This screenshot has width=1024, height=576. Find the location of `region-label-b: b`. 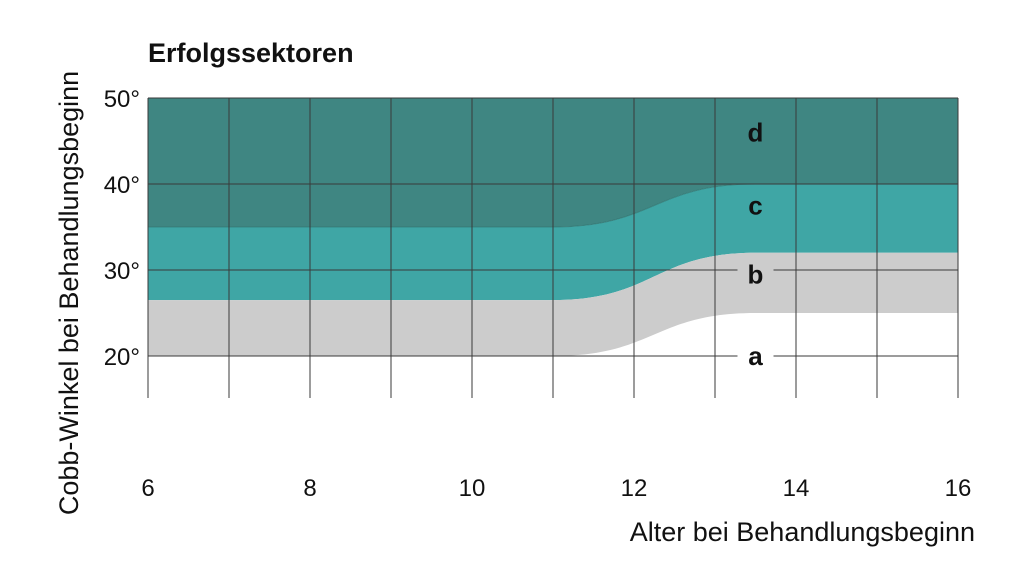

region-label-b: b is located at coordinates (756, 274).